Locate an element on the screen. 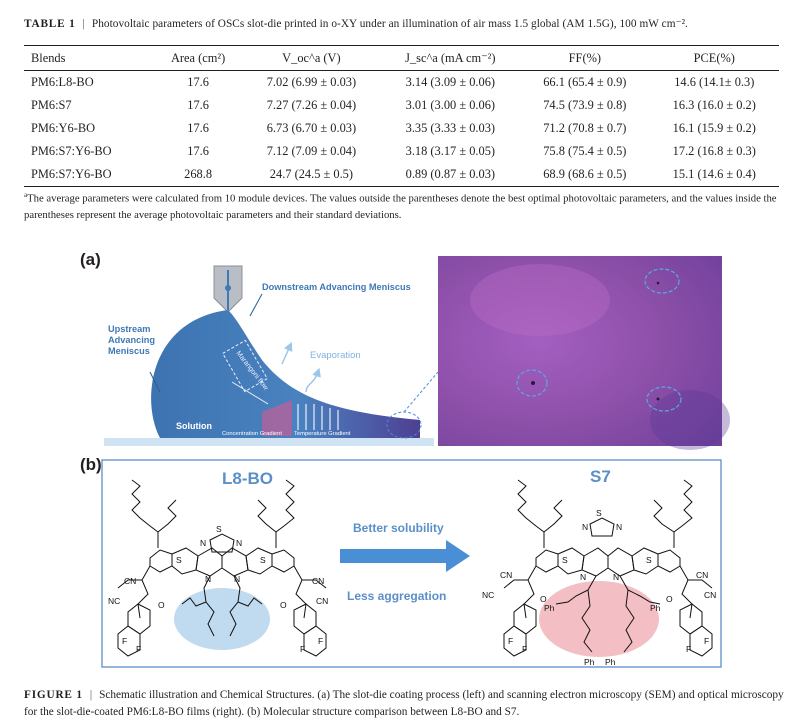 The height and width of the screenshot is (727, 795). arrow-label-aggregation: Less aggregation is located at coordinates (396, 596).